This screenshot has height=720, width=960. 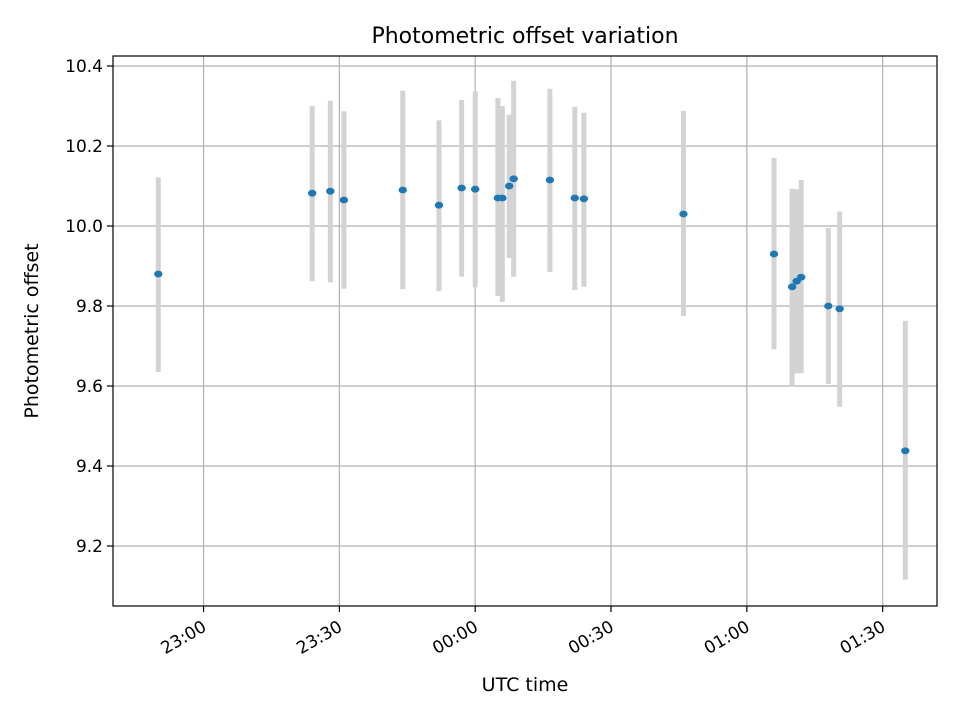 I want to click on y-tick-label: 9.4, so click(x=89, y=467).